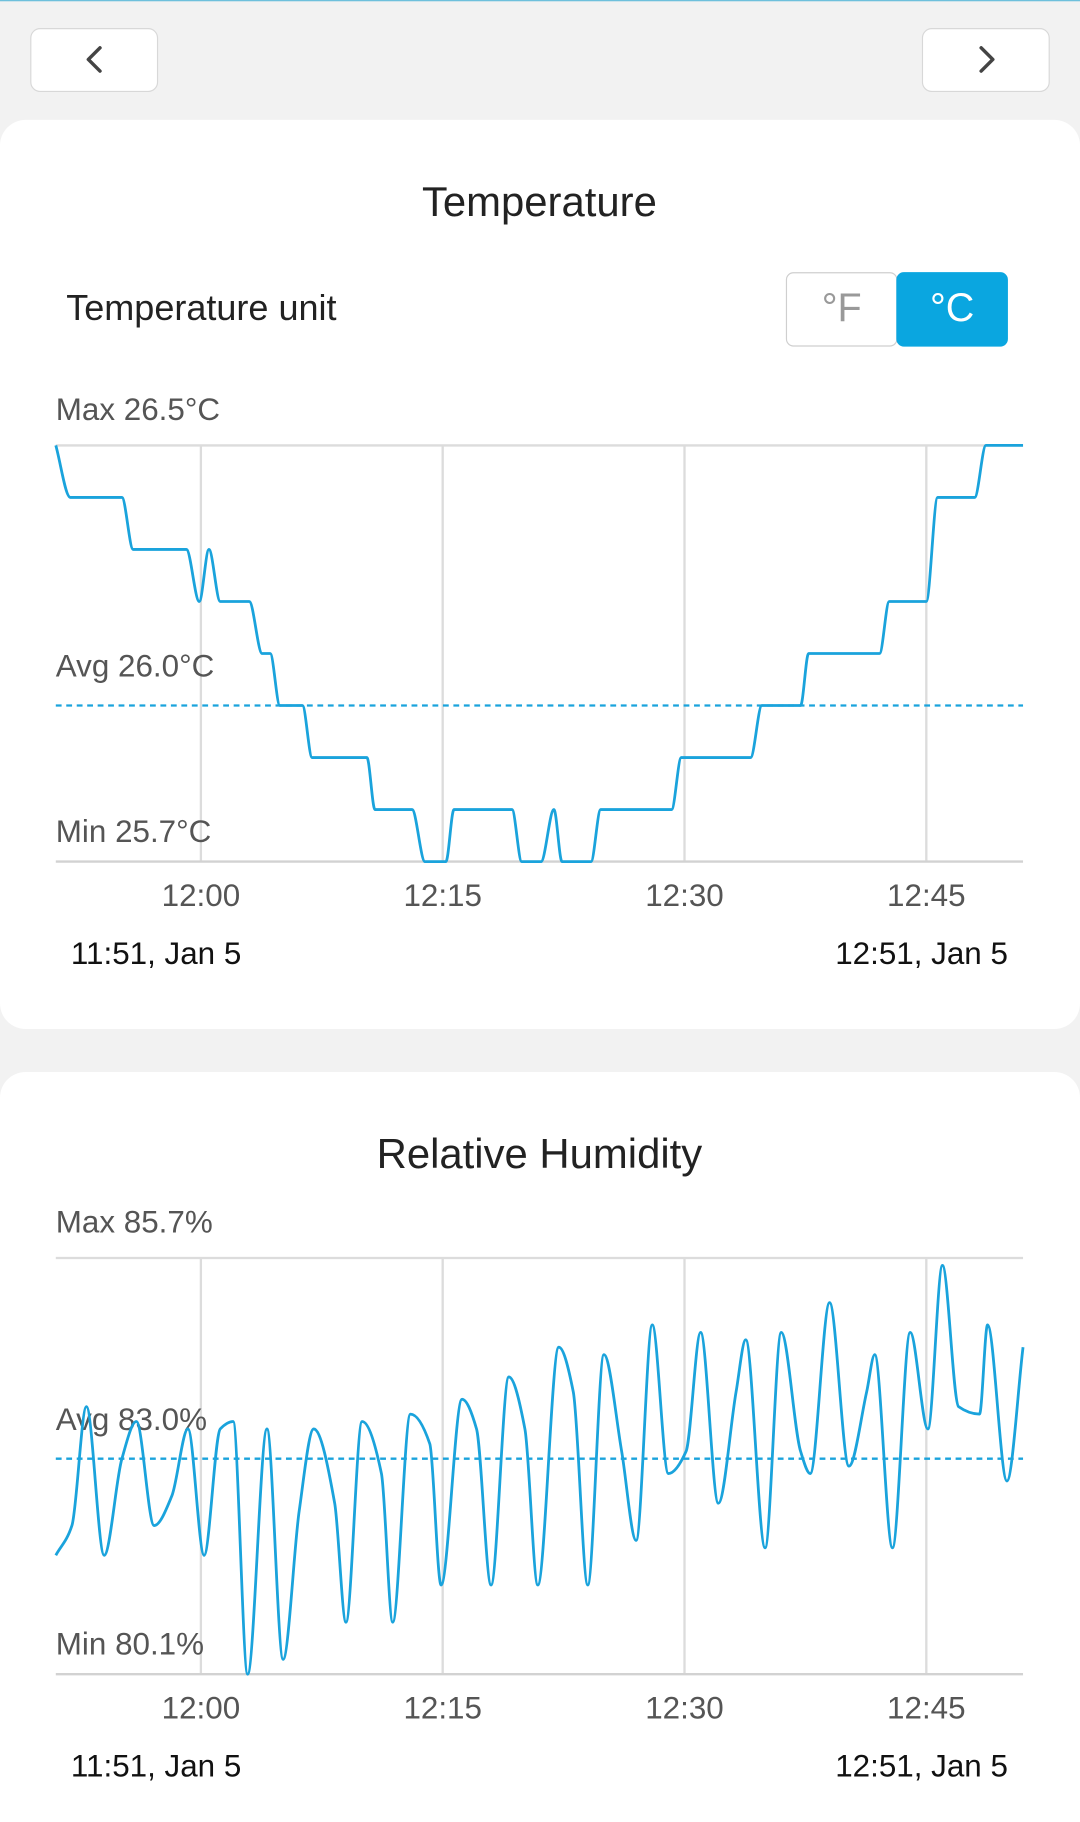  What do you see at coordinates (540, 1153) in the screenshot?
I see `chart-title: Relative Humidity` at bounding box center [540, 1153].